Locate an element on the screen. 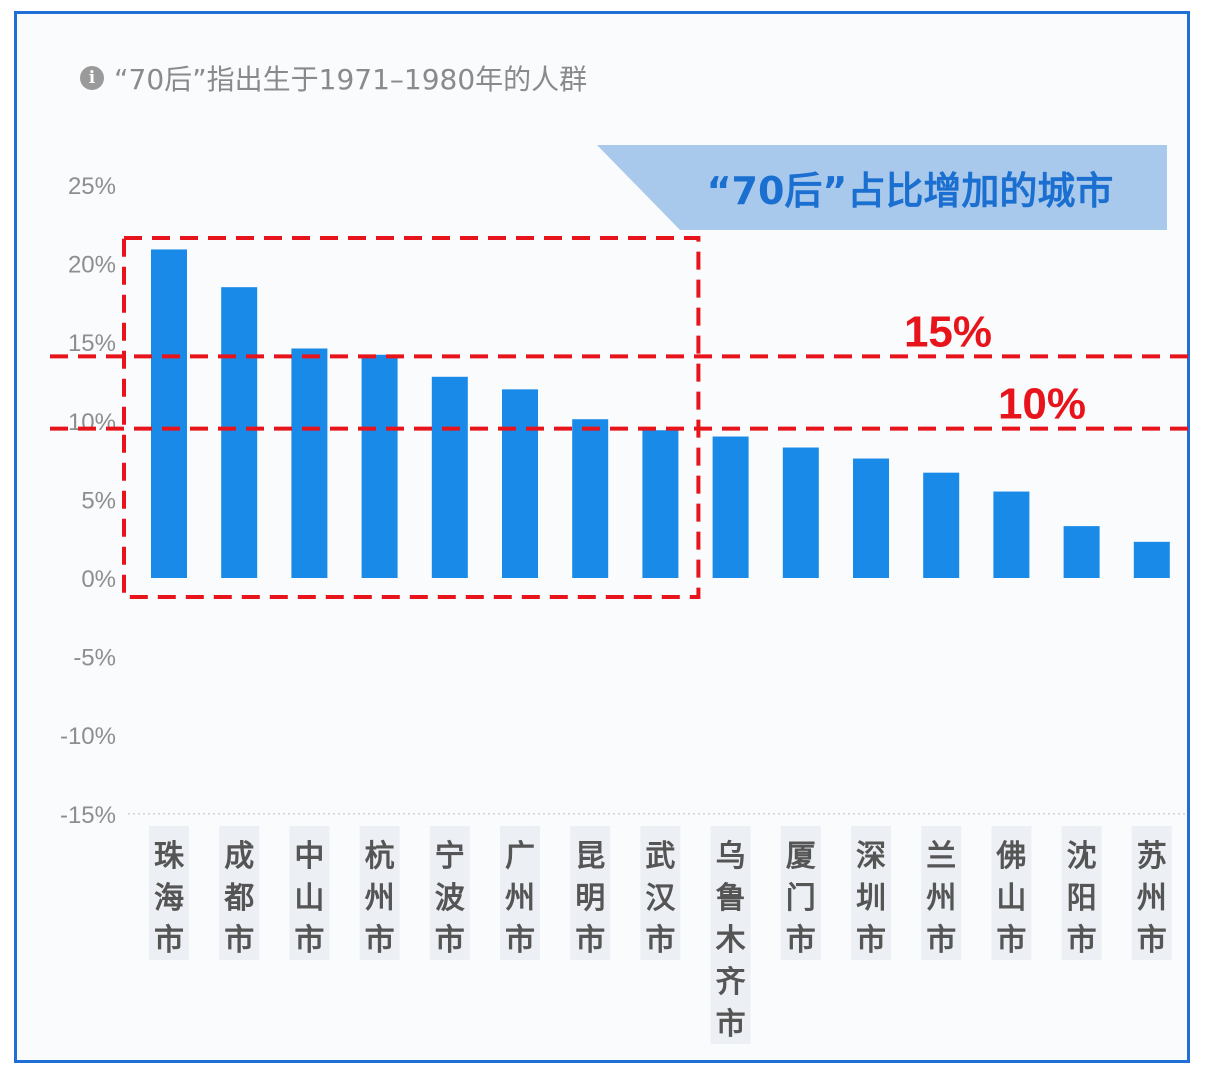 The height and width of the screenshot is (1082, 1212). y-tick-label: -5% is located at coordinates (94, 658).